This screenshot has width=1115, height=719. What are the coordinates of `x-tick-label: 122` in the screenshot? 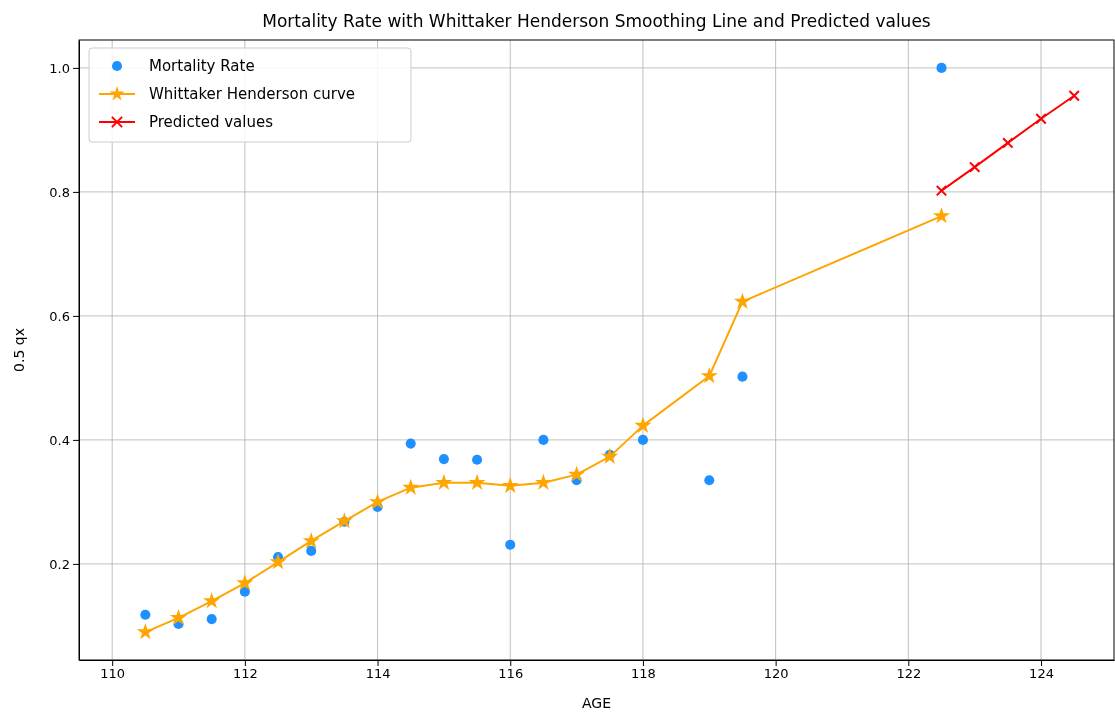 It's located at (909, 674).